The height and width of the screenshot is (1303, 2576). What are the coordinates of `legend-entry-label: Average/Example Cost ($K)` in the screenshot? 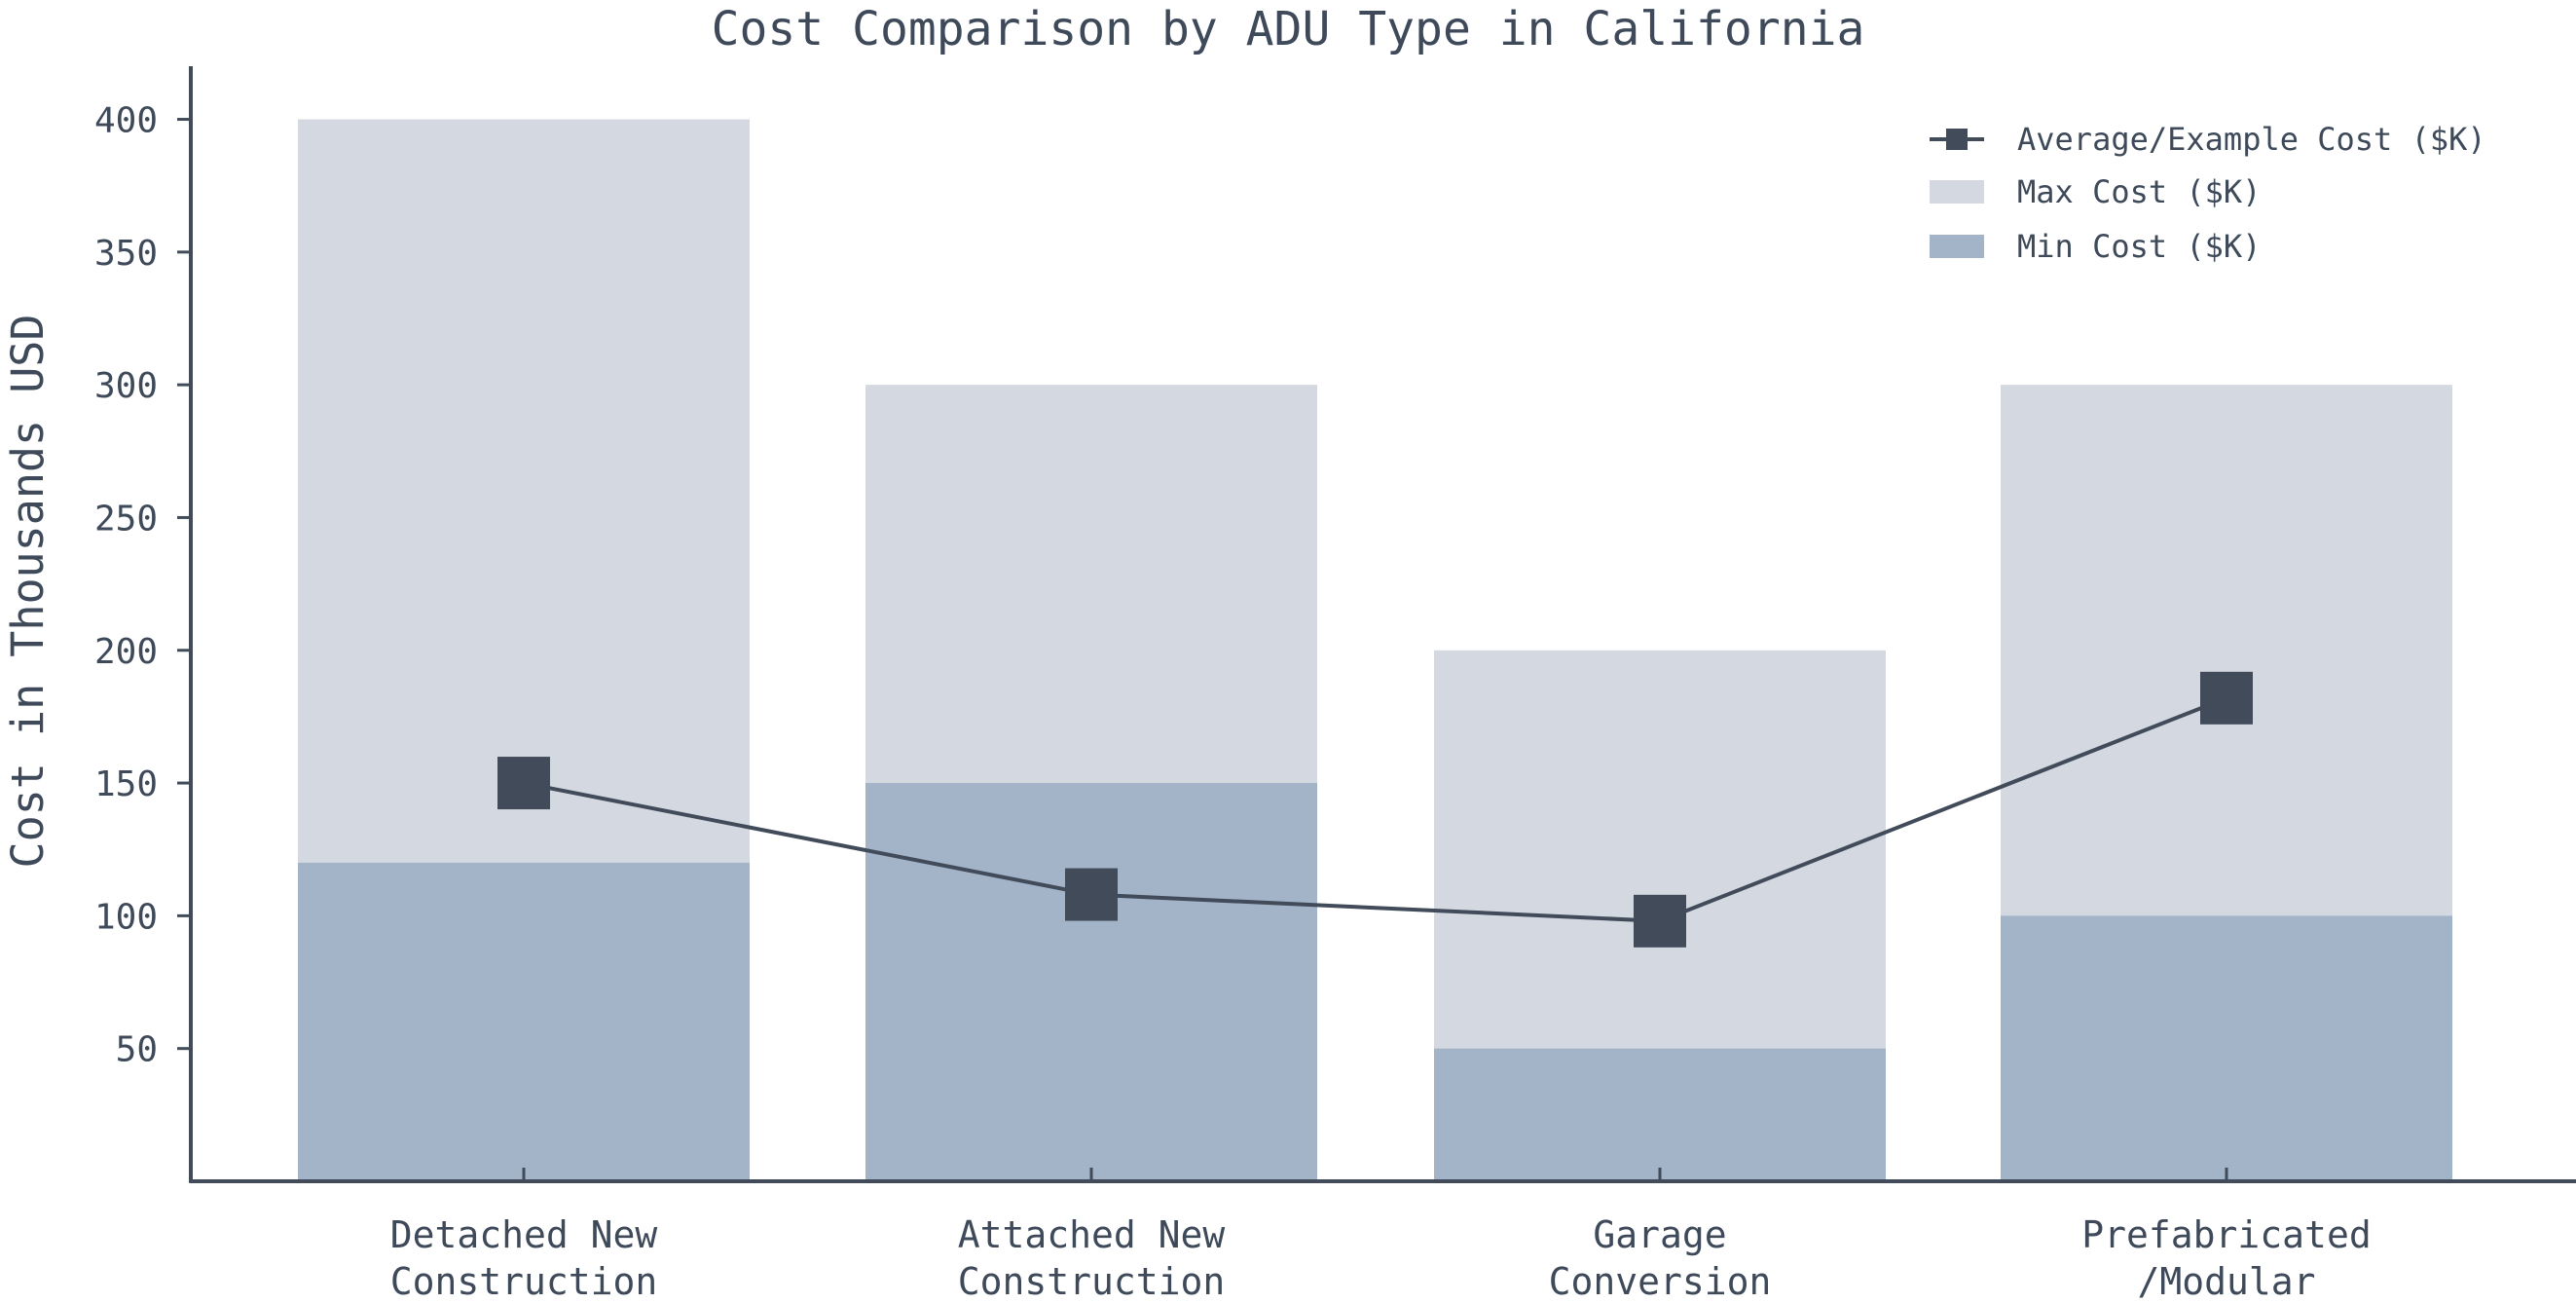 It's located at (2251, 139).